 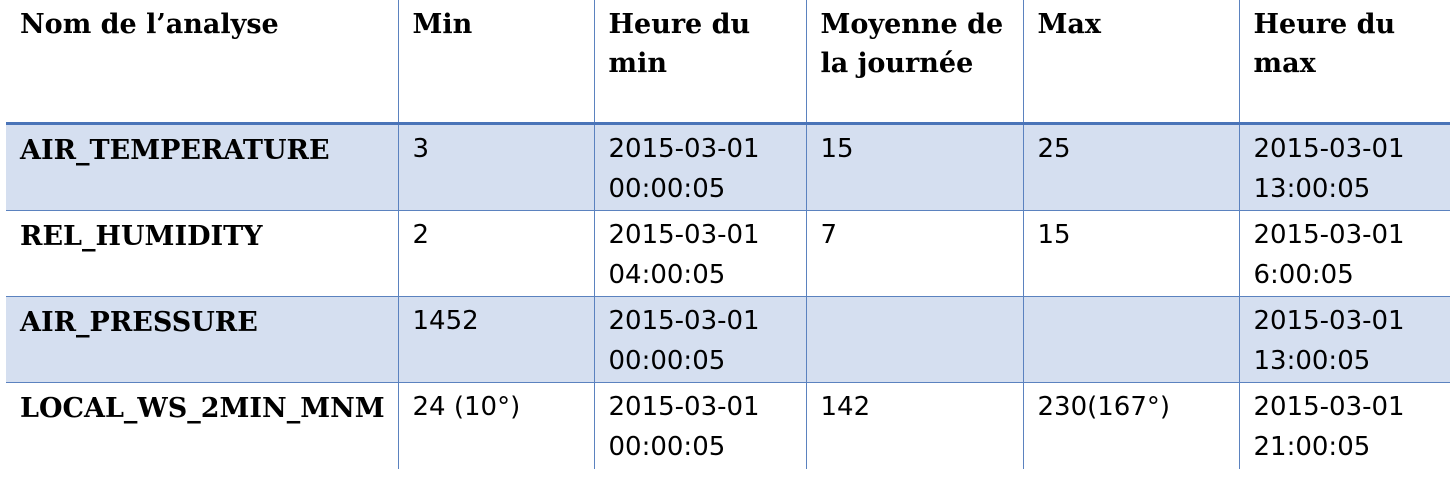 I want to click on header-max: Max, so click(x=1131, y=62).